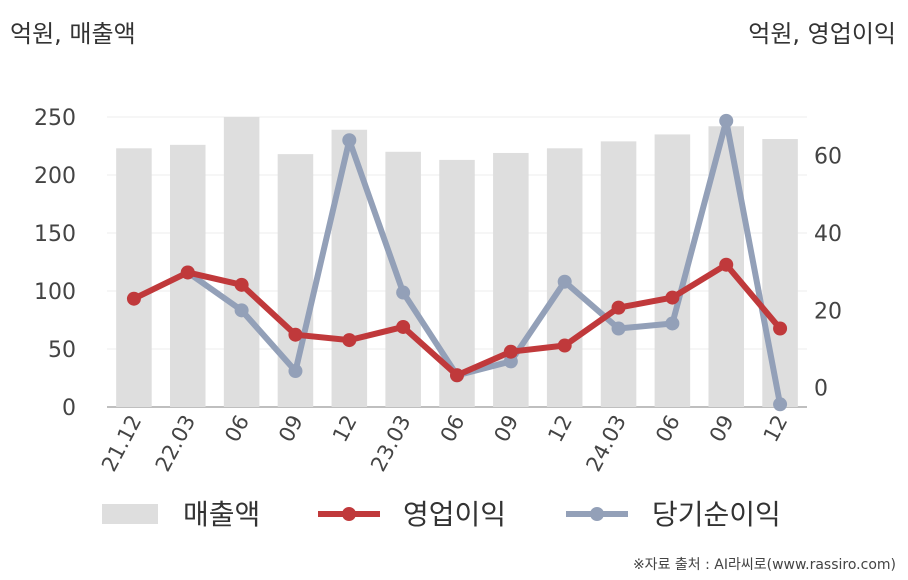 The image size is (908, 580). I want to click on left-tick-label: 250, so click(55, 118).